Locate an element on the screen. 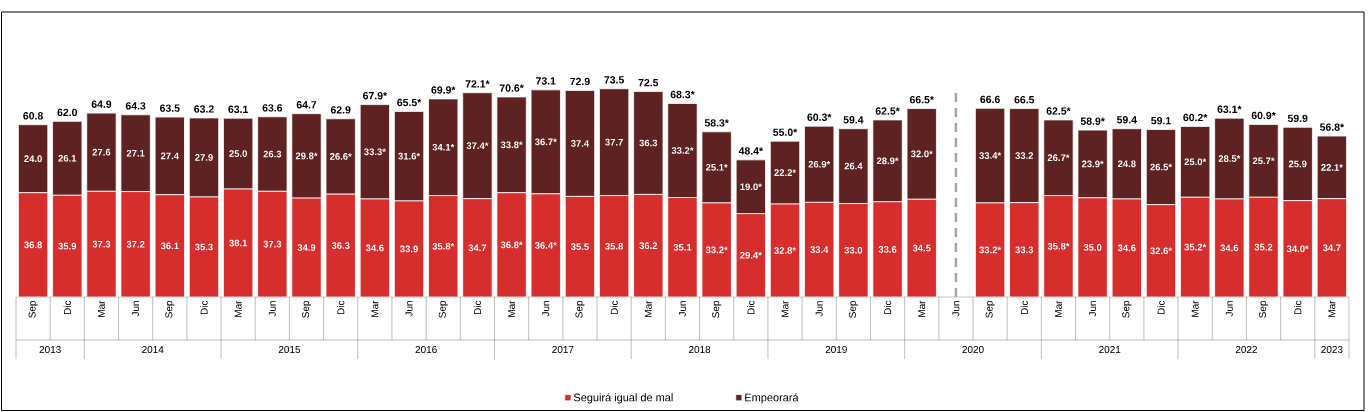 This screenshot has width=1369, height=412. data-label: 33.8* is located at coordinates (511, 145).